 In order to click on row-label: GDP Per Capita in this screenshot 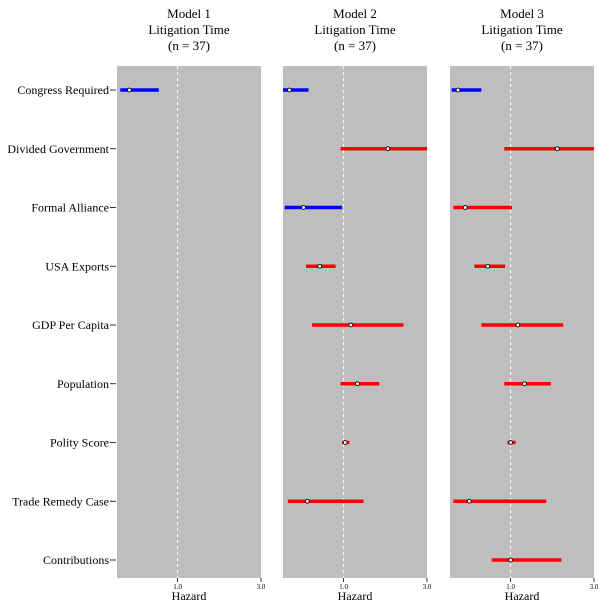, I will do `click(71, 325)`.